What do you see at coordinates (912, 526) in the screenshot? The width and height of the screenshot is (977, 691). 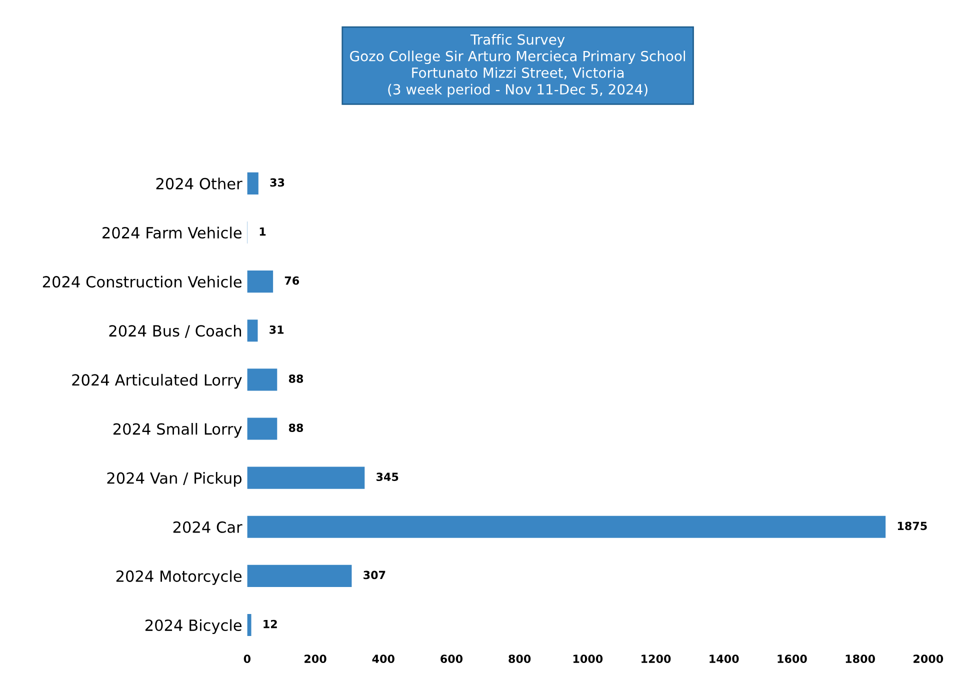 I see `data-label: 1875` at bounding box center [912, 526].